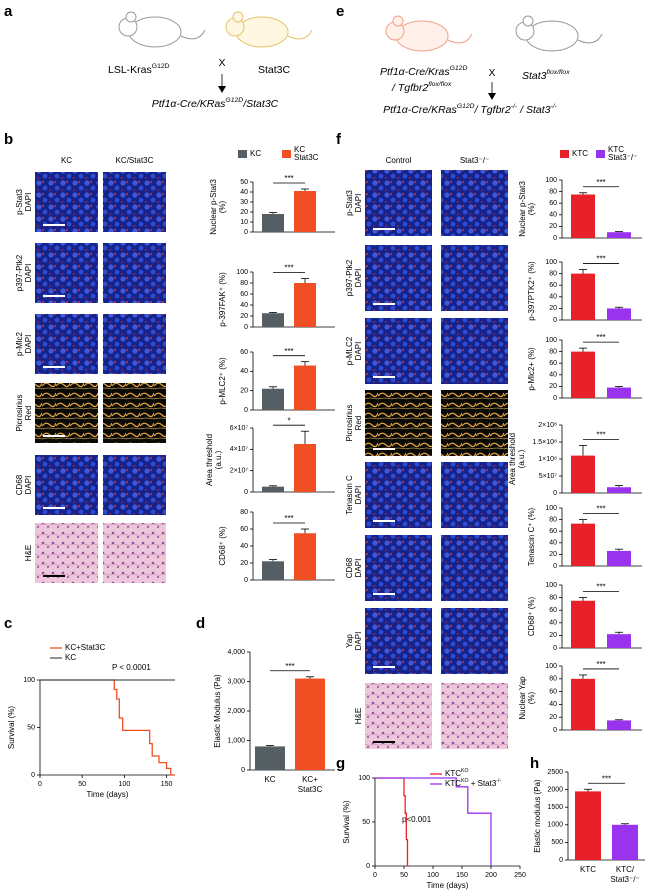 Image resolution: width=650 pixels, height=896 pixels. I want to click on y-axis-label: Elastic Modulus (Pa), so click(217, 711).